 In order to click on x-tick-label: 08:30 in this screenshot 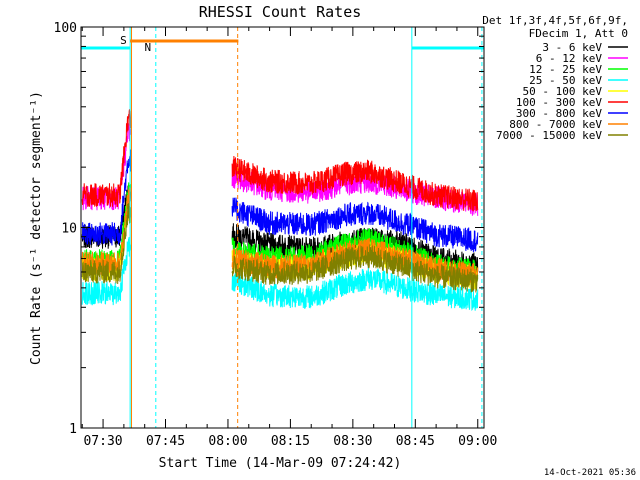, I will do `click(352, 441)`.